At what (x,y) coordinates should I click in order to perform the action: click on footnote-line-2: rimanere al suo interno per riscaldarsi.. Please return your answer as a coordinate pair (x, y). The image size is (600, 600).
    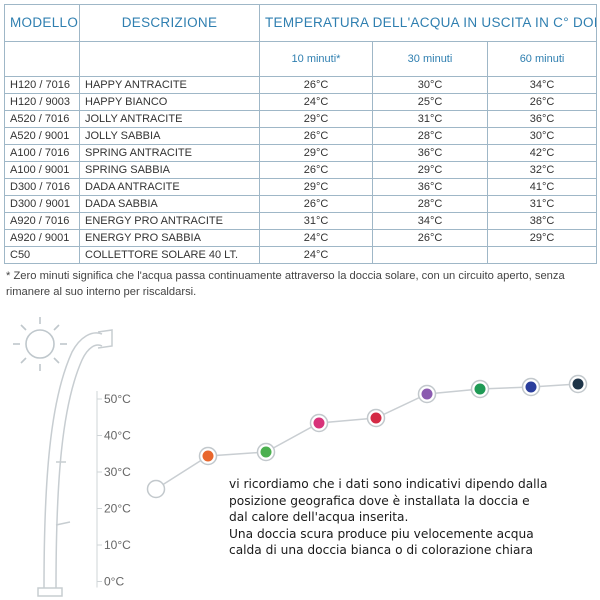
    Looking at the image, I should click on (101, 292).